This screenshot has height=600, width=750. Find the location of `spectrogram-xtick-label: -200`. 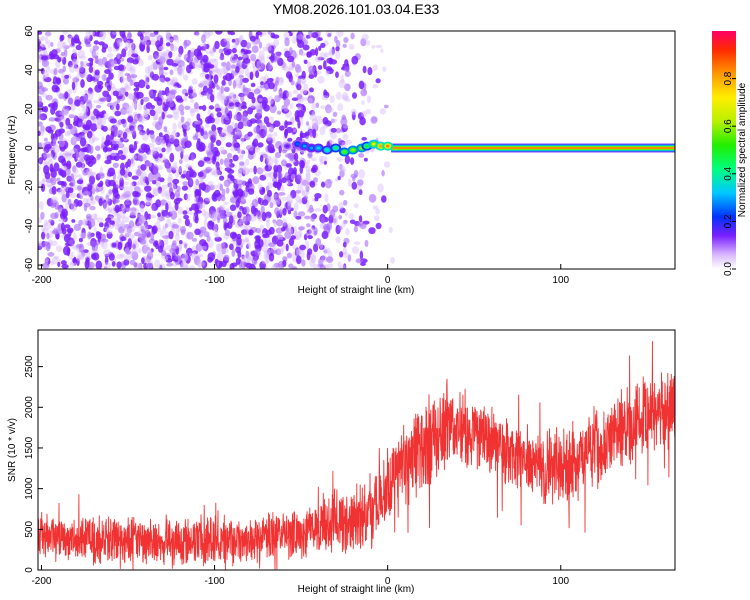

spectrogram-xtick-label: -200 is located at coordinates (41, 280).